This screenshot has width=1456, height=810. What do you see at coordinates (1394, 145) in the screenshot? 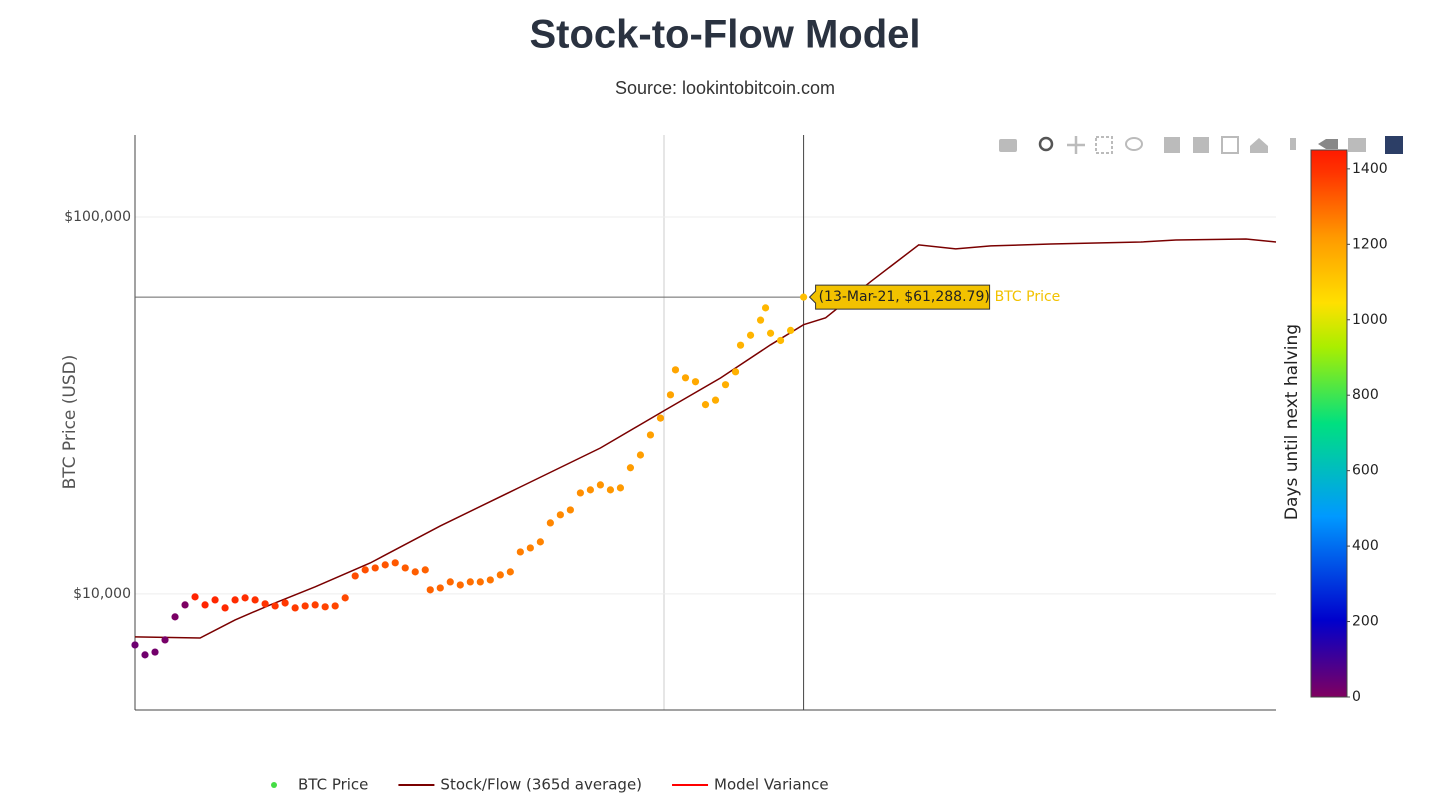
I see `plotly-logo` at bounding box center [1394, 145].